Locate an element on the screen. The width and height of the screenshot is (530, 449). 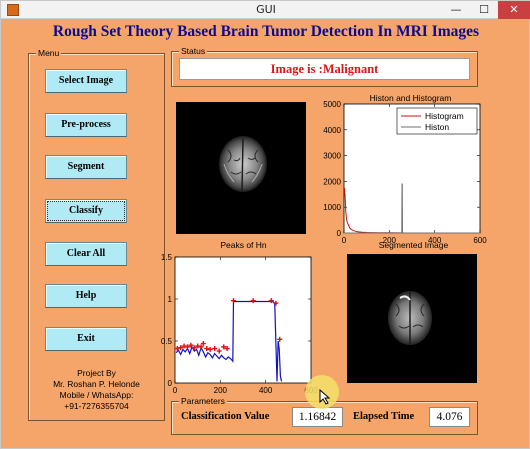
status-text: Image is :Malignant is located at coordinates (324, 69).